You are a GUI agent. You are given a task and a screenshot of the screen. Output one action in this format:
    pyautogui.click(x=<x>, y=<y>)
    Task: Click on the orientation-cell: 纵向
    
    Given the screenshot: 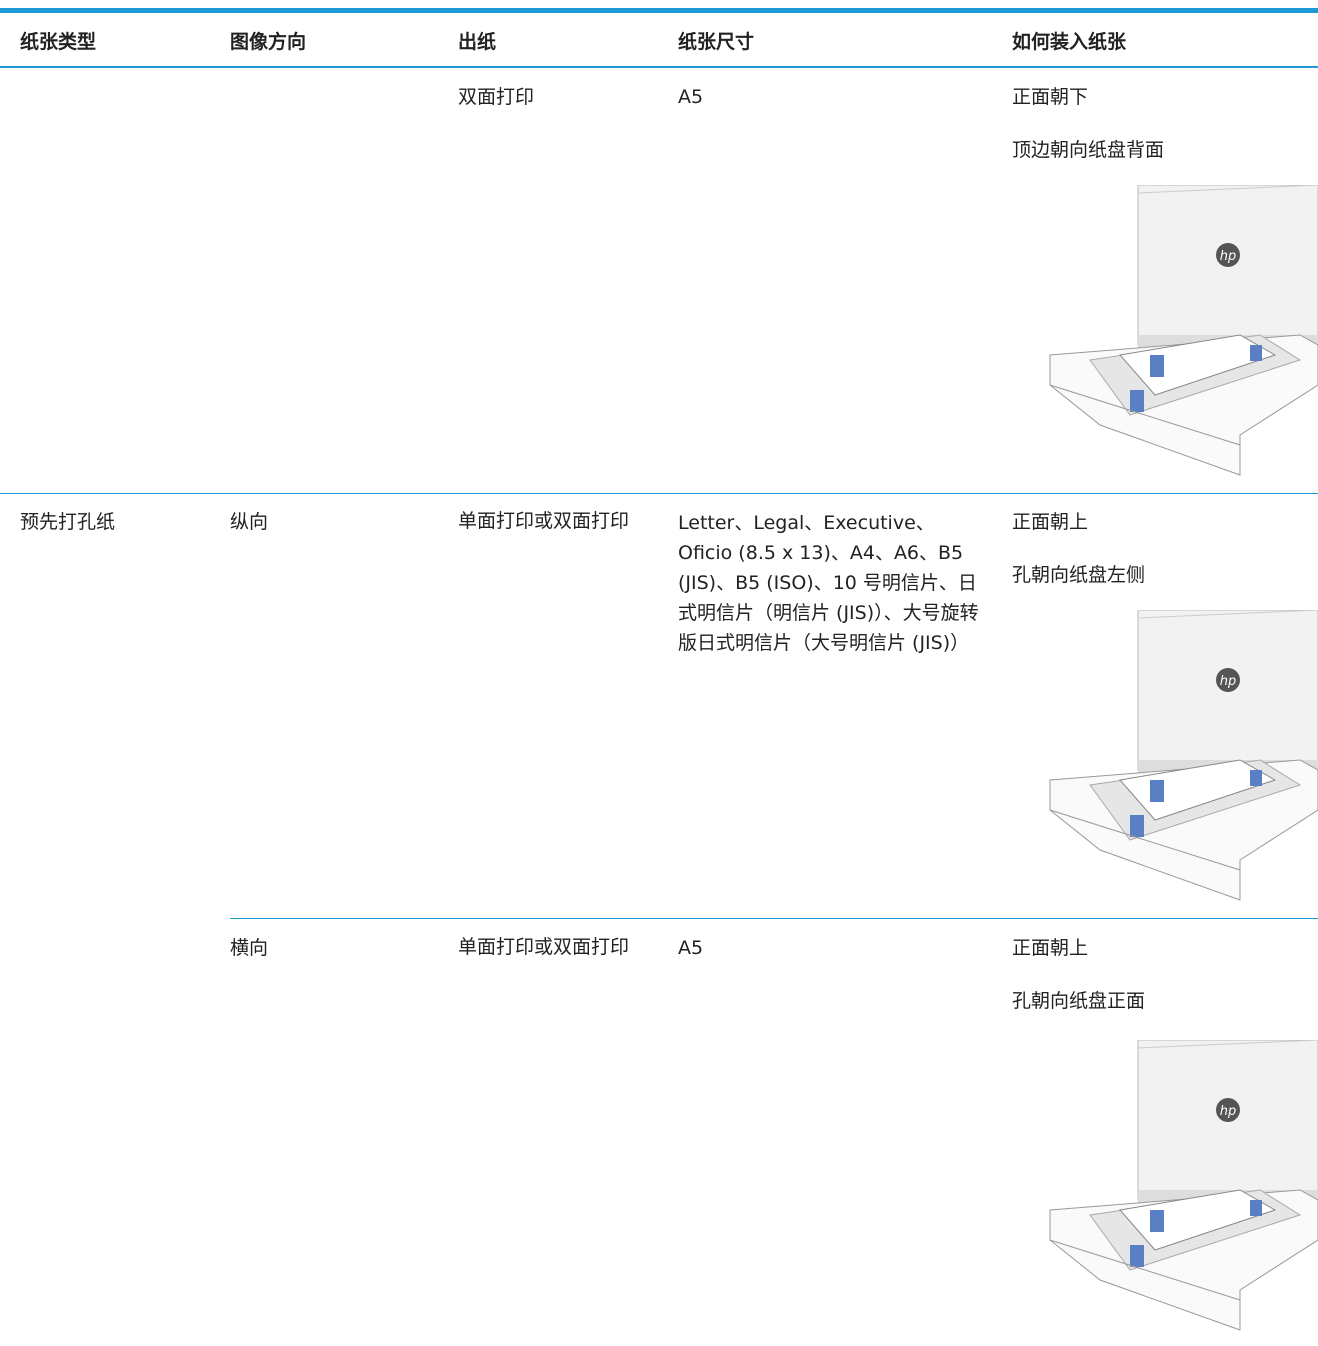 What is the action you would take?
    pyautogui.click(x=249, y=522)
    